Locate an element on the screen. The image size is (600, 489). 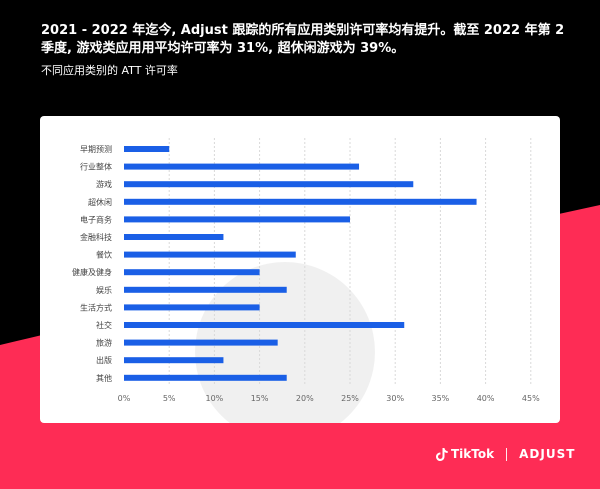
category-label: 社交 is located at coordinates (104, 325).